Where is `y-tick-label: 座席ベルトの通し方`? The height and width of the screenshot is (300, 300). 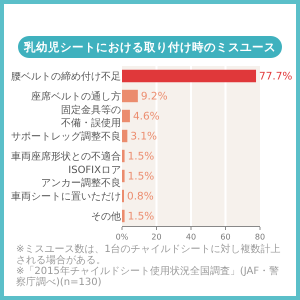 y-tick-label: 座席ベルトの通し方 is located at coordinates (76, 96).